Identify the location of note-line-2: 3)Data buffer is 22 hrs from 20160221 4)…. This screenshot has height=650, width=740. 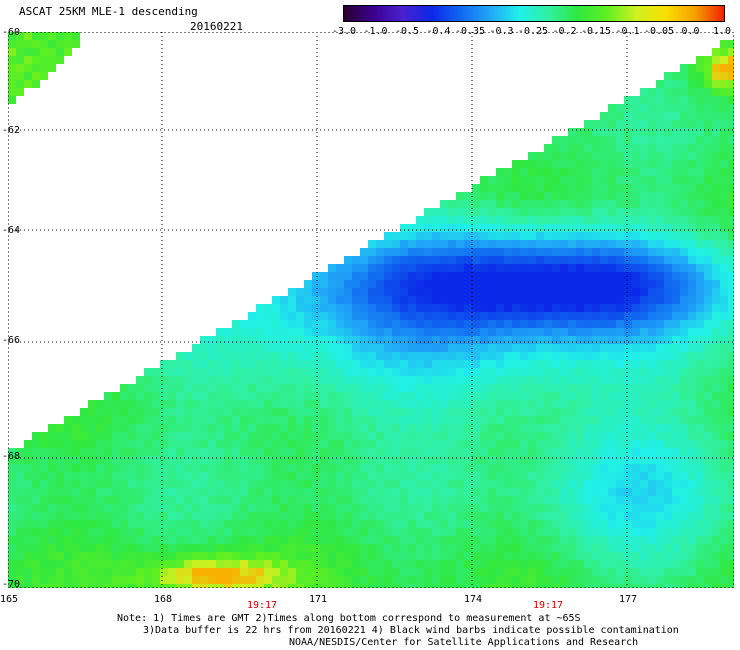
(411, 630).